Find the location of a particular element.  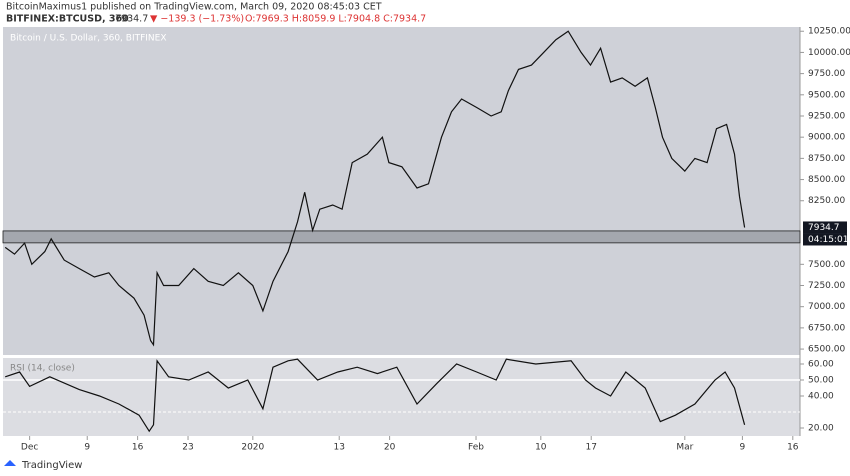

y-tick-label: 8250.00 is located at coordinates (826, 201).